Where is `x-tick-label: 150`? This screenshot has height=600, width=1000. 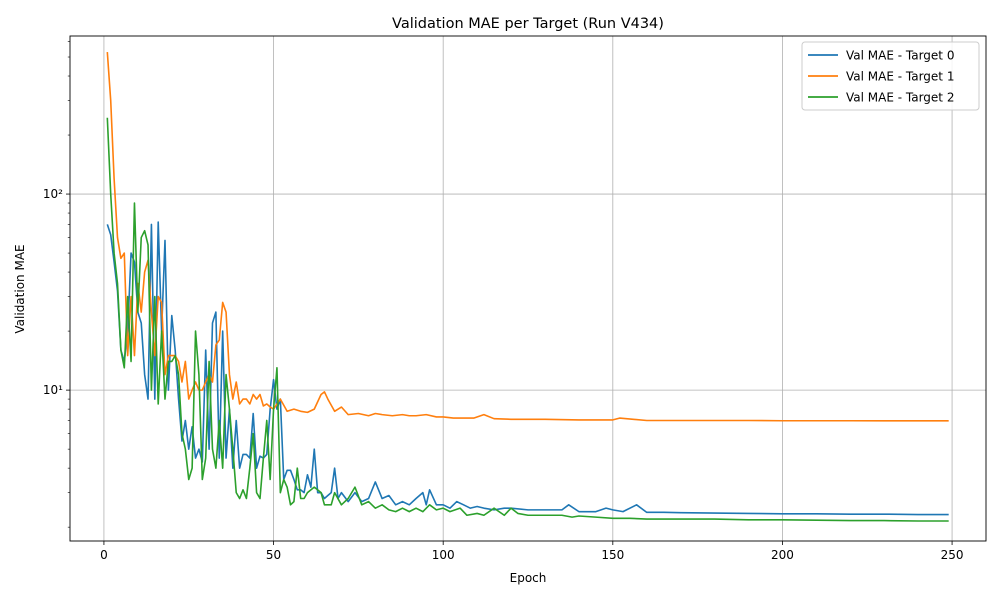
x-tick-label: 150 is located at coordinates (612, 555).